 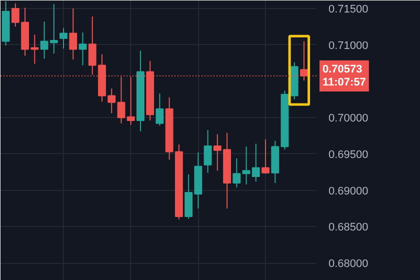 I want to click on y-tick-label: 0.68500, so click(x=348, y=228).